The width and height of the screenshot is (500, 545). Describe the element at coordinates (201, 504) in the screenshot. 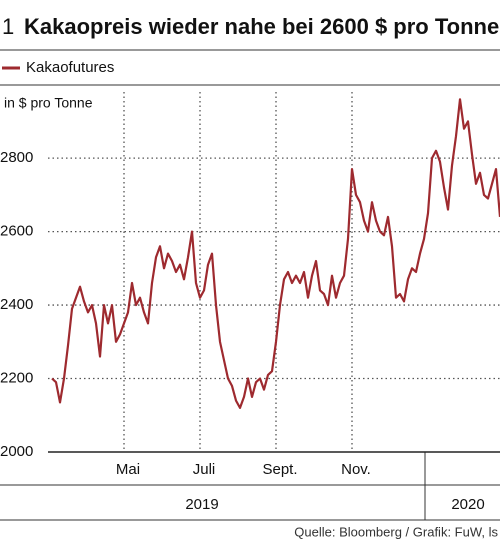

I see `year-label: 2019` at that location.